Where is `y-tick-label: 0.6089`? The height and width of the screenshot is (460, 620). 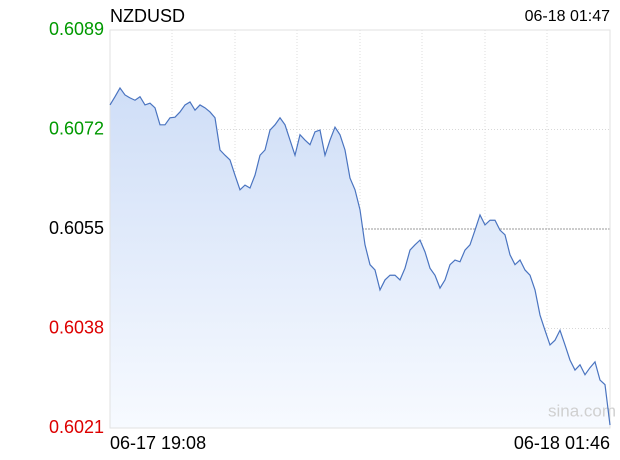 y-tick-label: 0.6089 is located at coordinates (76, 29).